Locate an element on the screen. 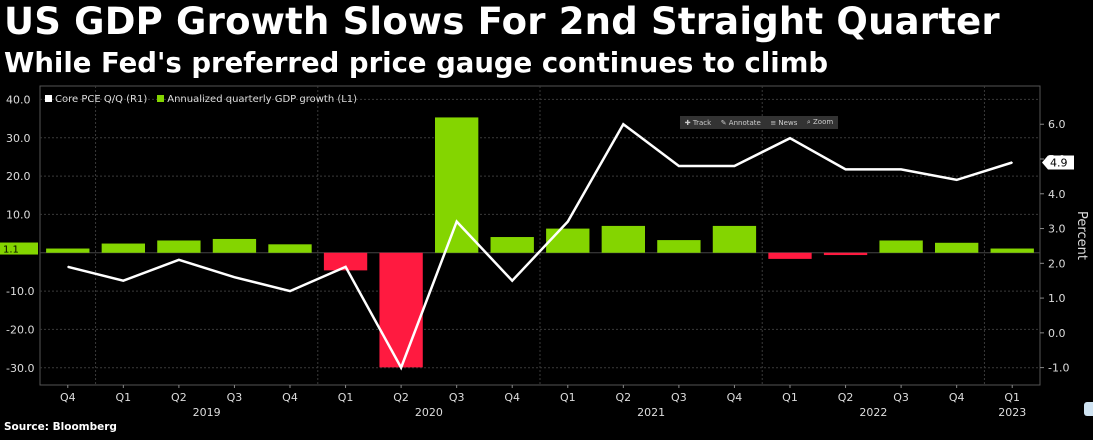  zoom-label: Zoom is located at coordinates (823, 122).